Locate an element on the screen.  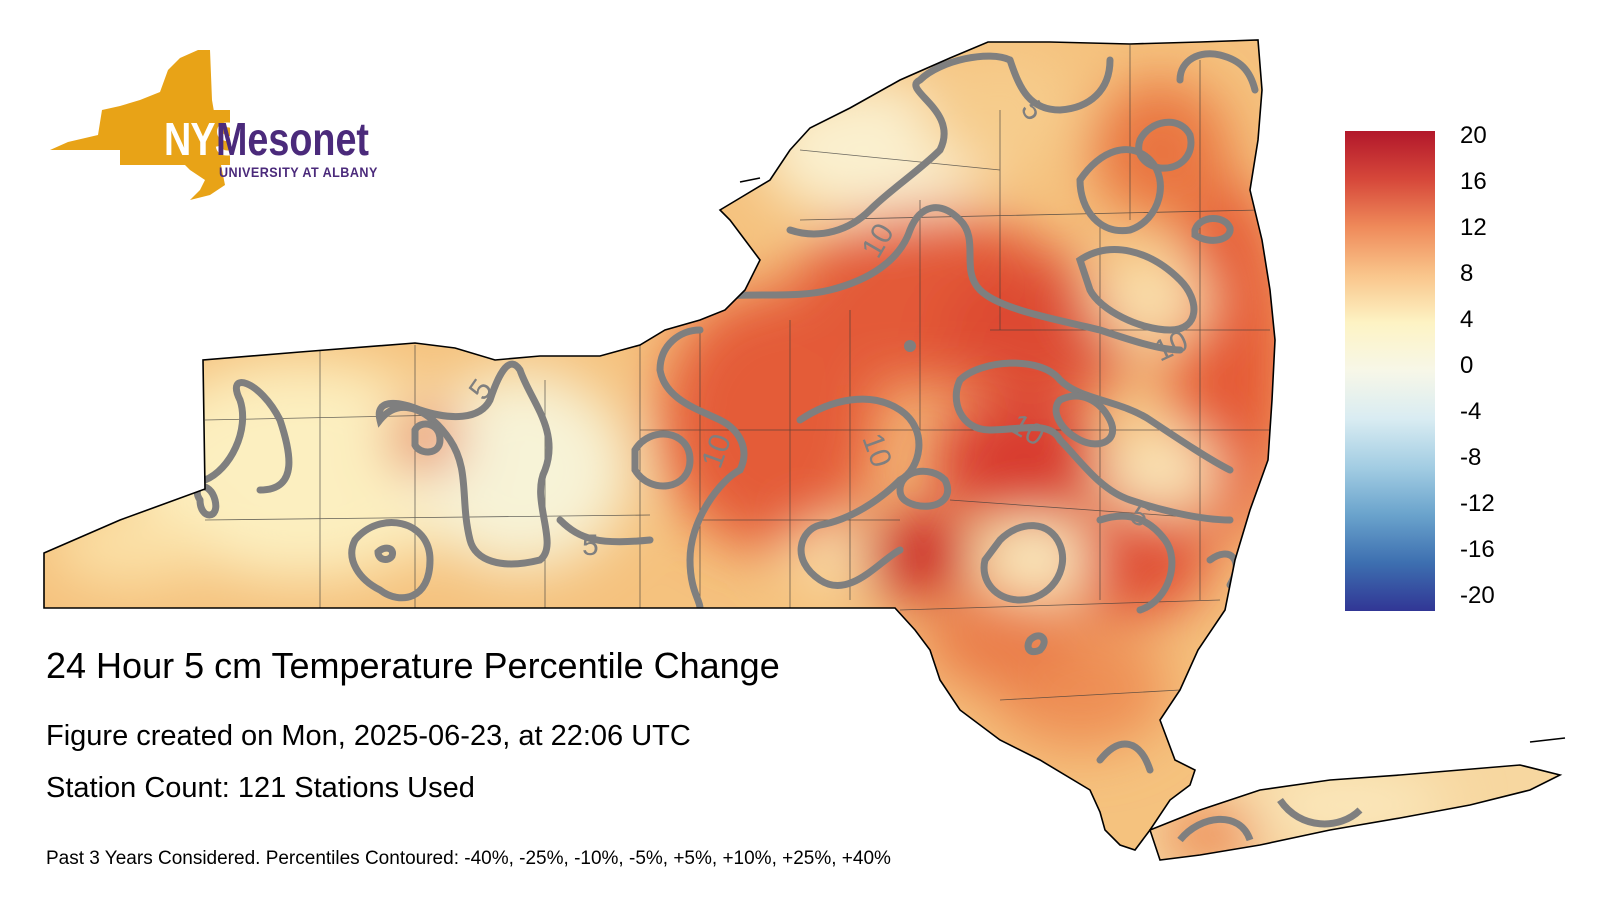
logo-mesonet-text: Mesonet is located at coordinates (293, 139).